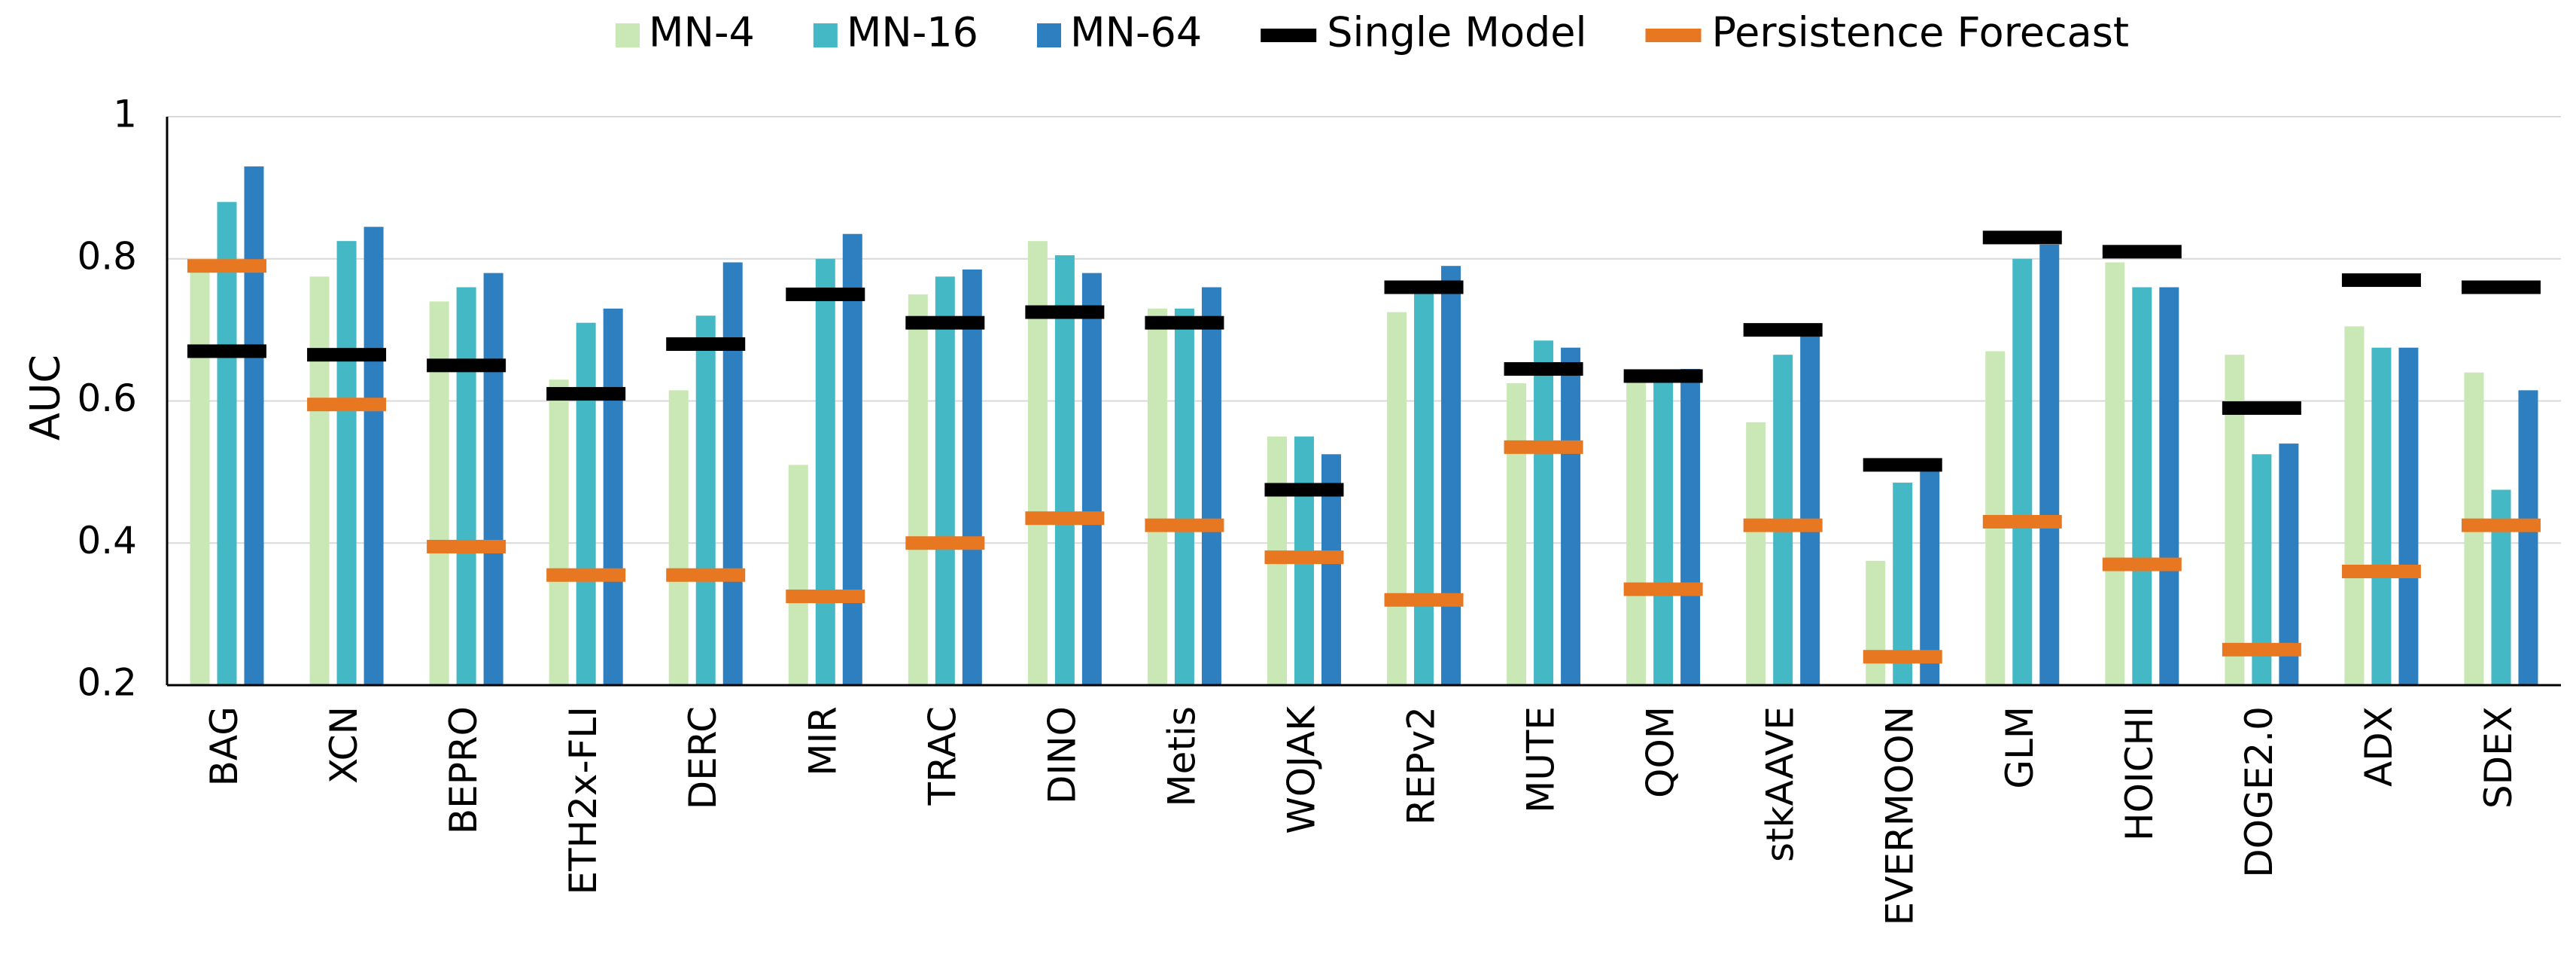  Describe the element at coordinates (1900, 816) in the screenshot. I see `x-tick-label: EVERMOON` at that location.